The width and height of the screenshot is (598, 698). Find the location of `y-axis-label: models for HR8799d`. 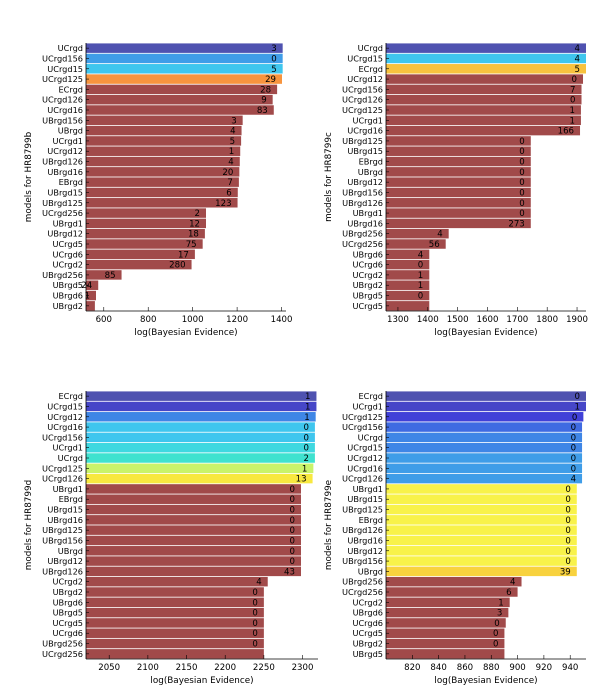

y-axis-label: models for HR8799d is located at coordinates (29, 525).